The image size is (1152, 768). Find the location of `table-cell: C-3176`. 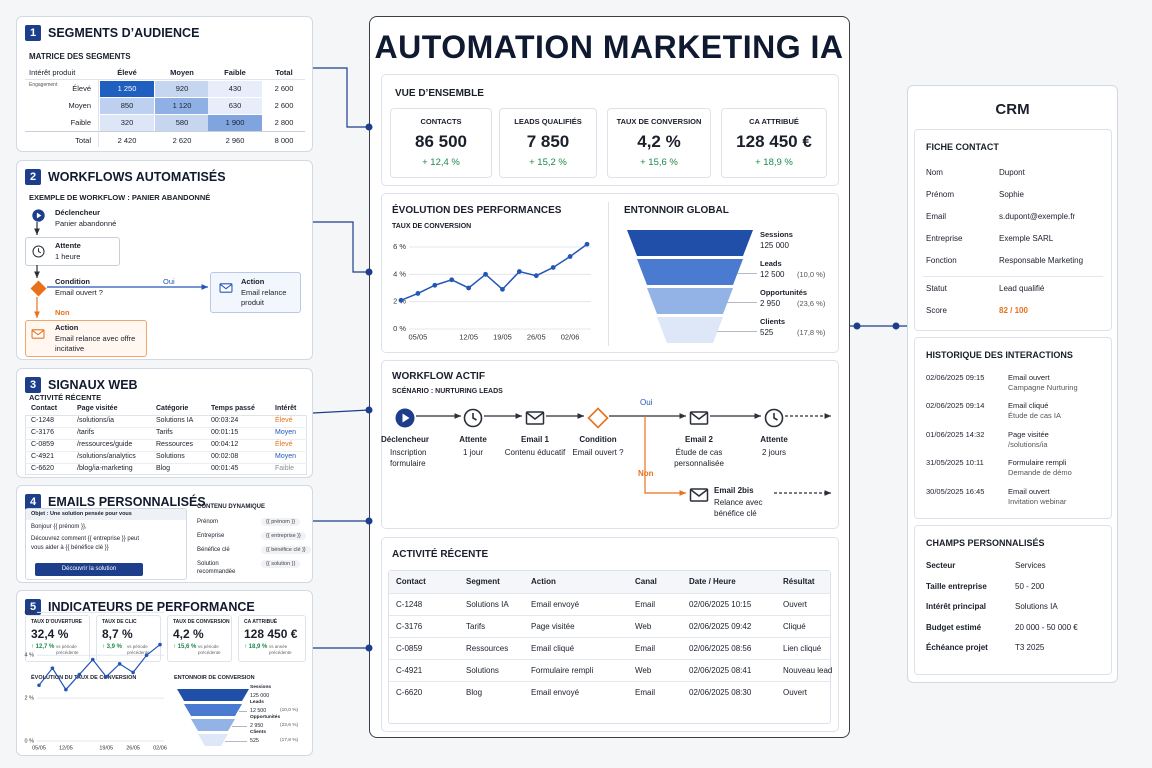

table-cell: C-3176 is located at coordinates (42, 432).